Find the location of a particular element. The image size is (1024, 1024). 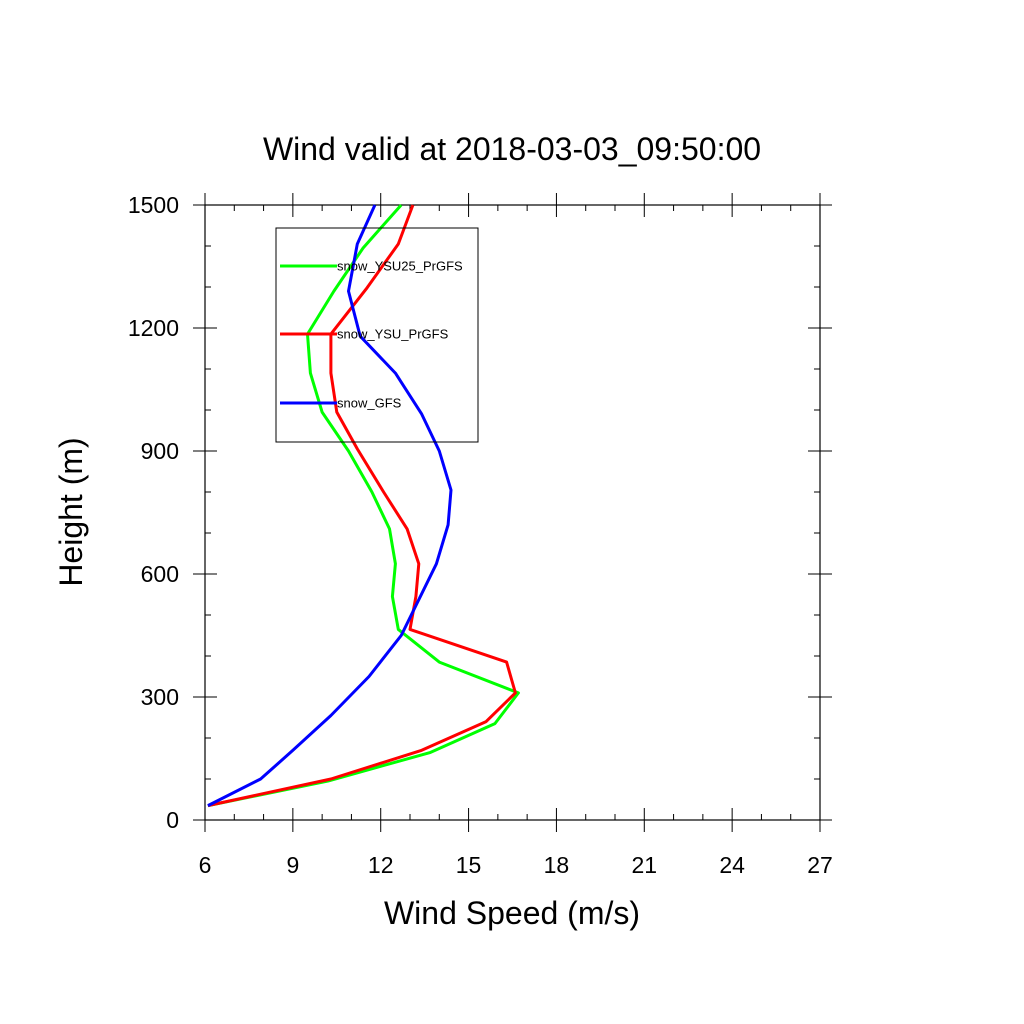

x-tick-label: 18 is located at coordinates (557, 865).